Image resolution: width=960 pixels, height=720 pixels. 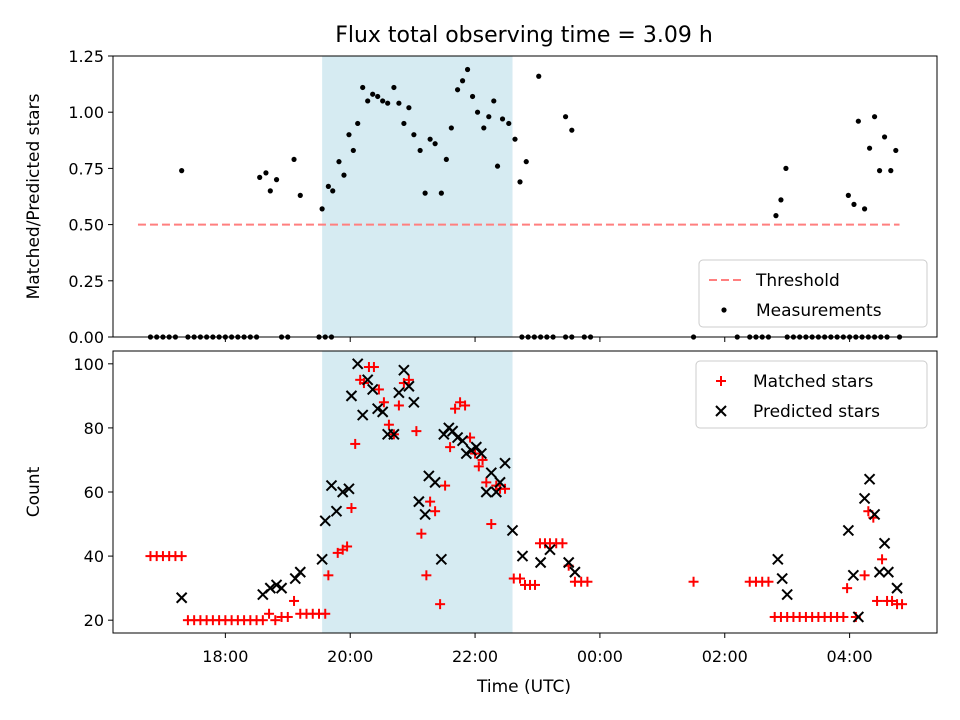 What do you see at coordinates (819, 311) in the screenshot?
I see `legend-label: Measurements` at bounding box center [819, 311].